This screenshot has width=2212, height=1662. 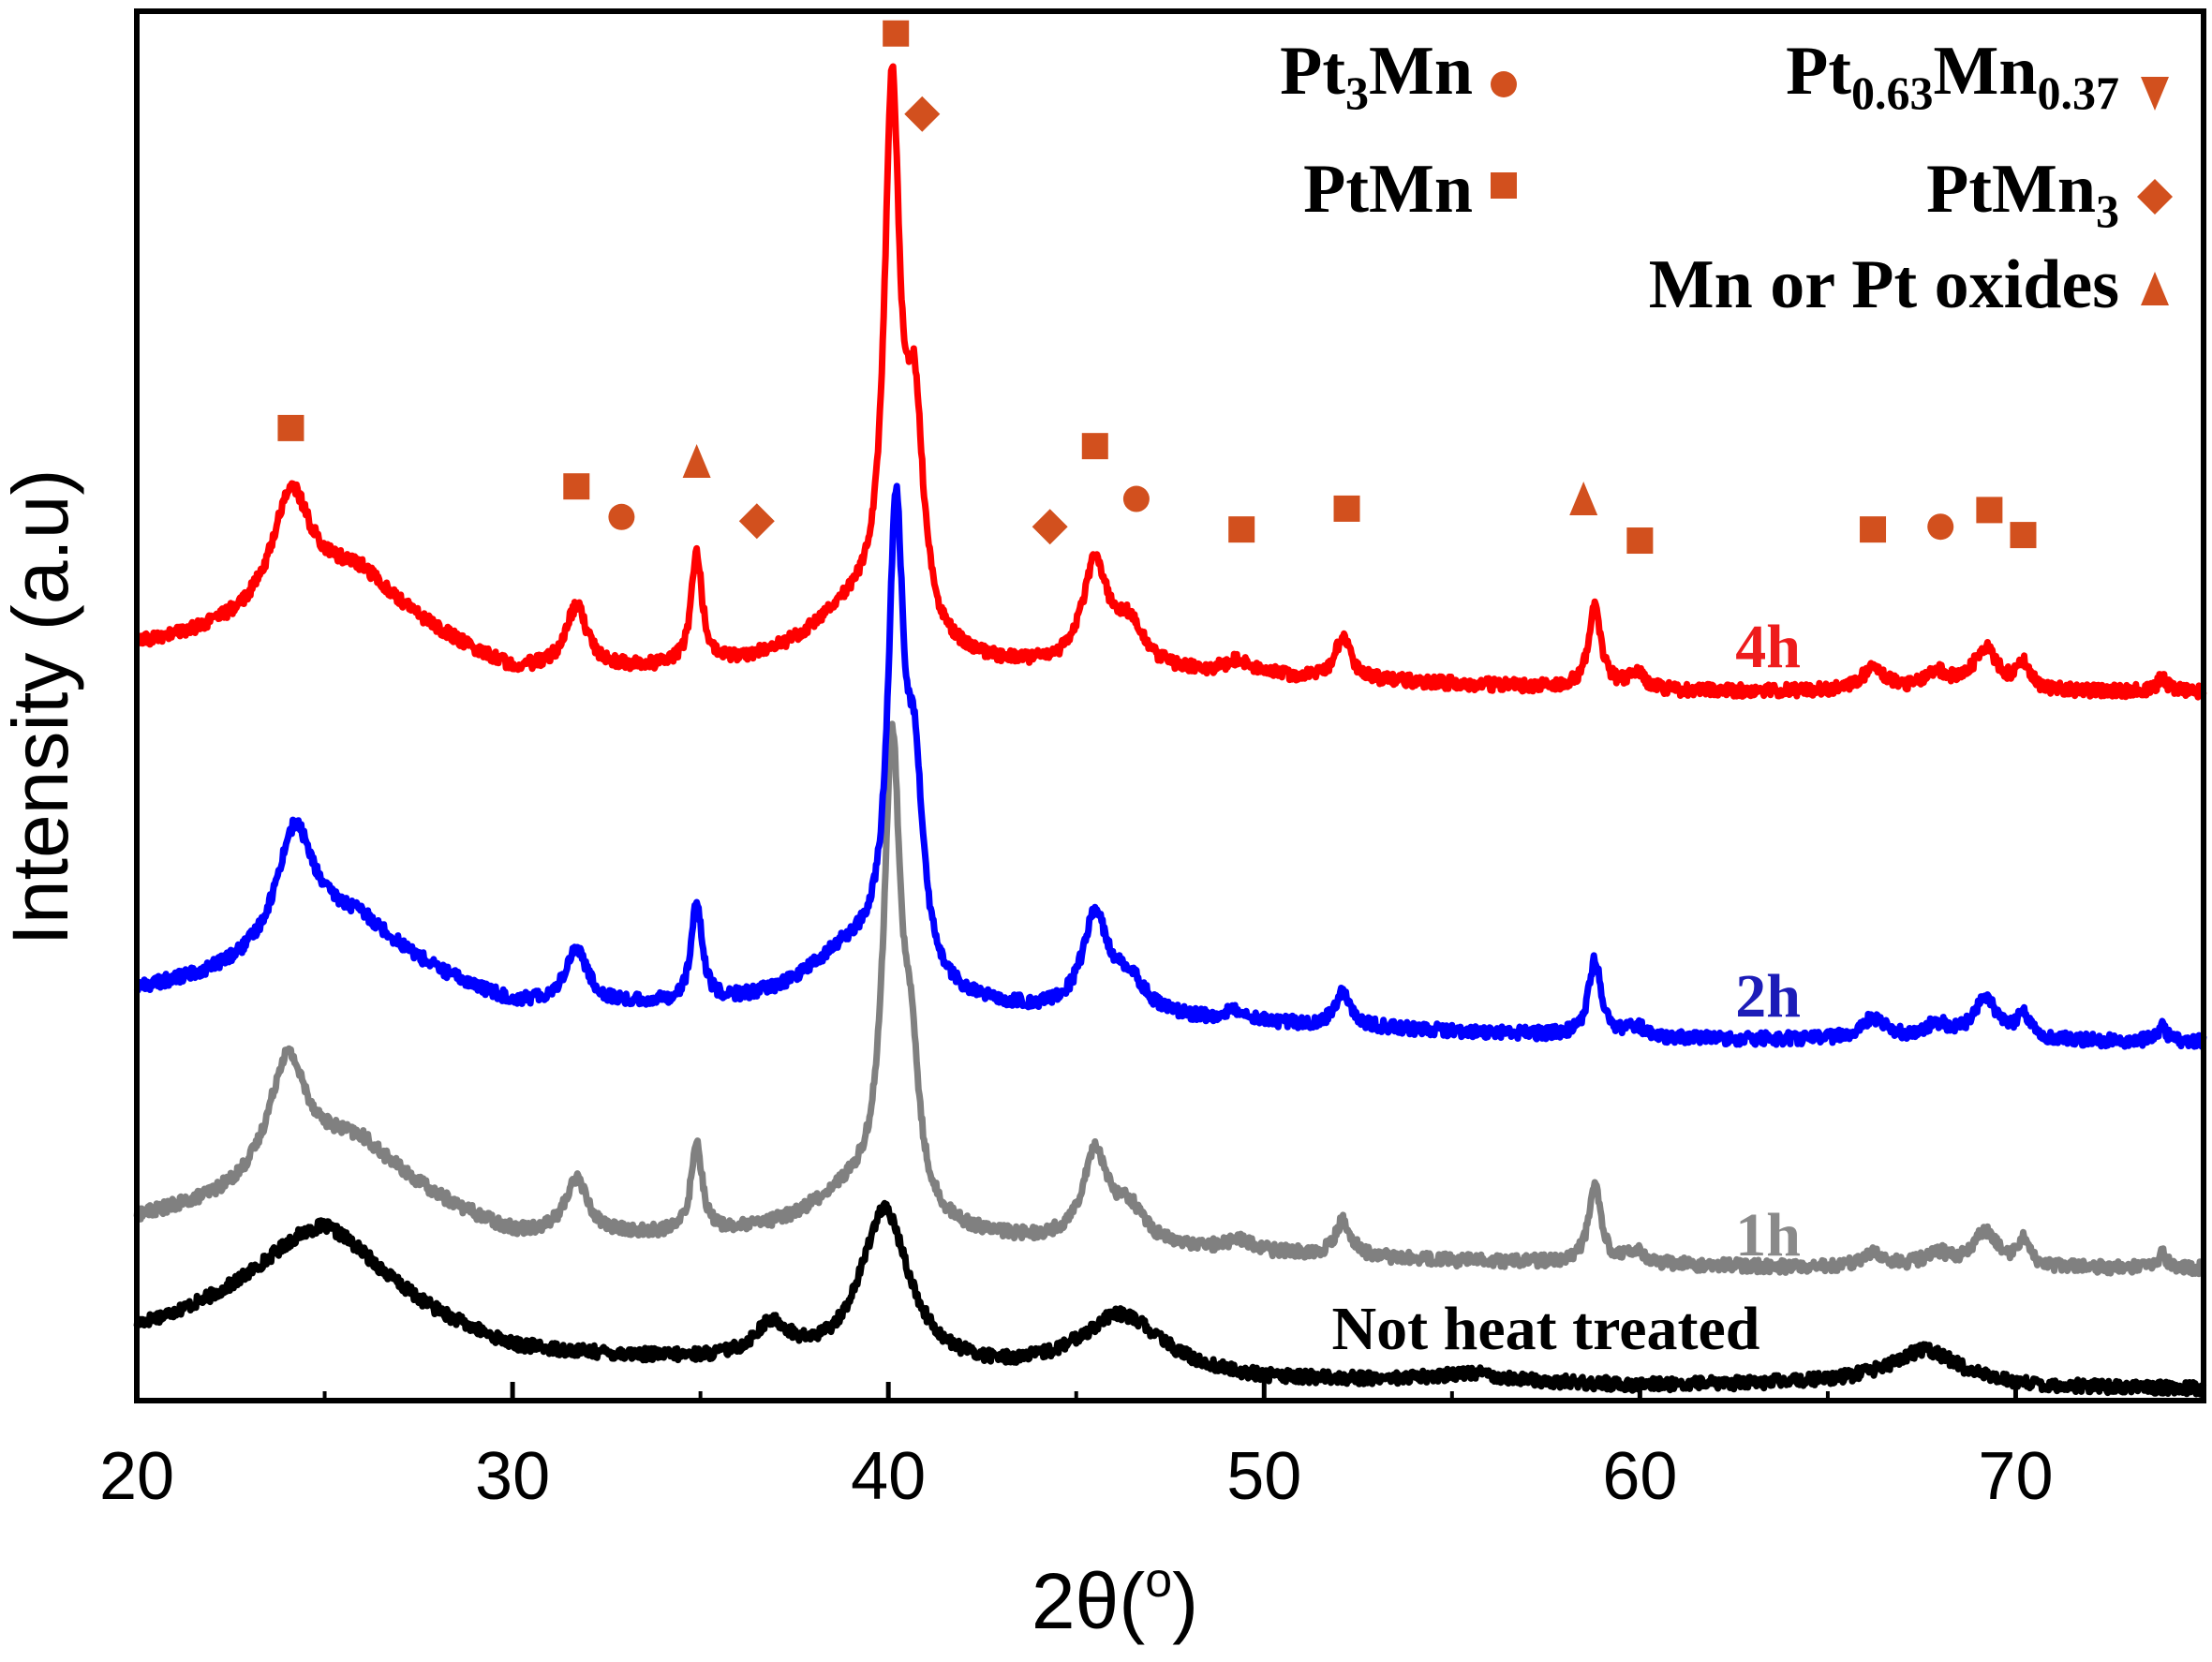 I want to click on series-line-not-heat-treated, so click(x=1170, y=1298).